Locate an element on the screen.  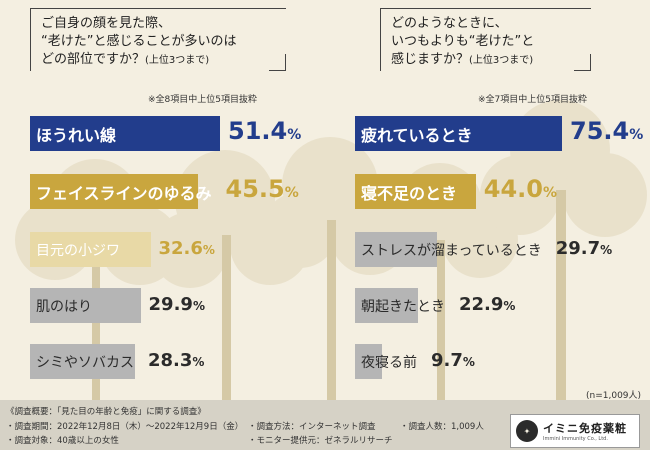
left-question-line-3: どの部位ですか？(上位3つまで) is located at coordinates (163, 60).